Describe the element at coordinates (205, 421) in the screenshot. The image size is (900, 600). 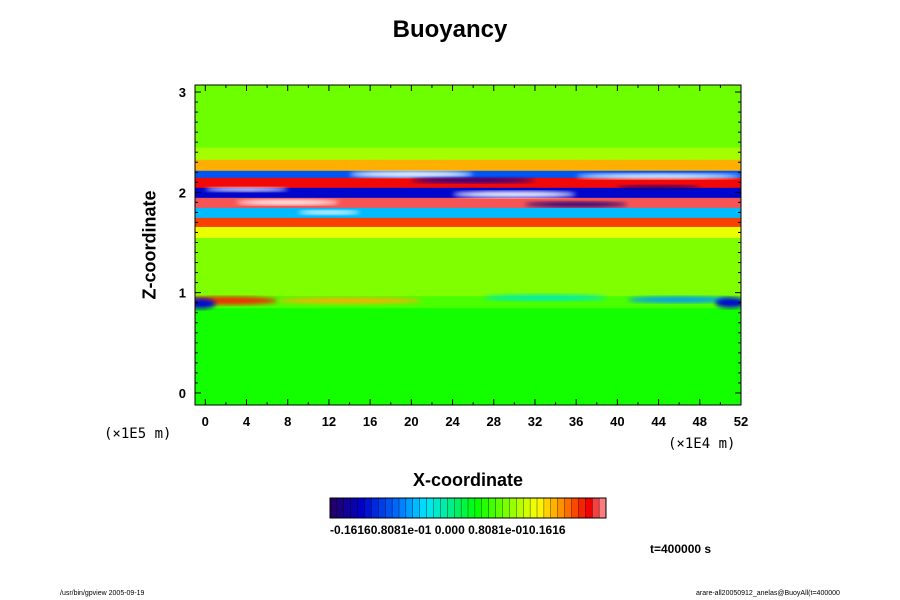
I see `x-tick-label-0: 0` at that location.